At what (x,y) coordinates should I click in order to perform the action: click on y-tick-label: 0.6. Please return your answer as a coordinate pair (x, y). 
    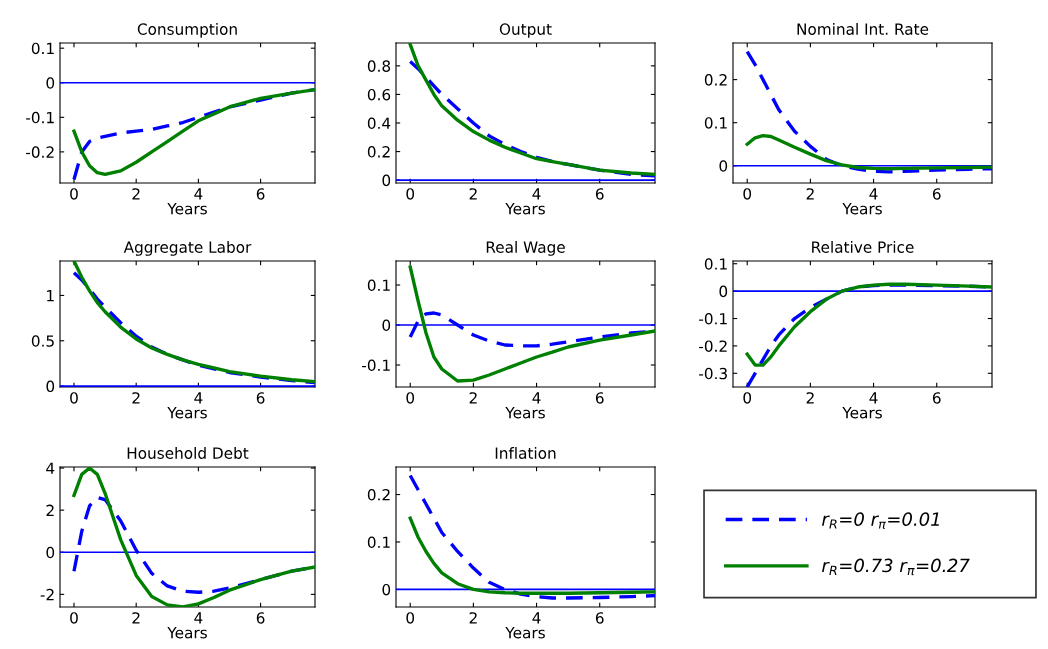
    Looking at the image, I should click on (379, 94).